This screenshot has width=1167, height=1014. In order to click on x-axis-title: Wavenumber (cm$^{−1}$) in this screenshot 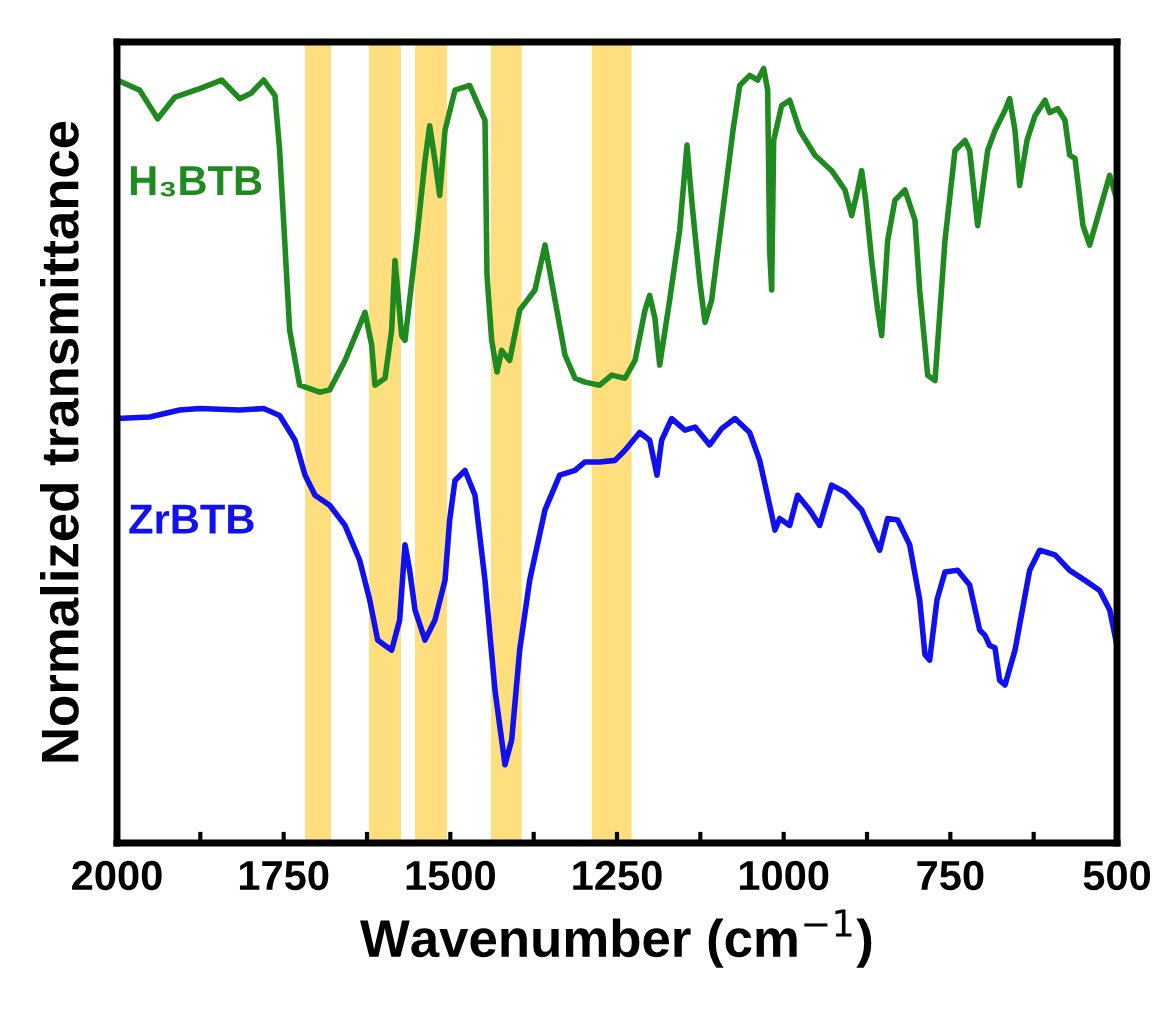, I will do `click(616, 938)`.